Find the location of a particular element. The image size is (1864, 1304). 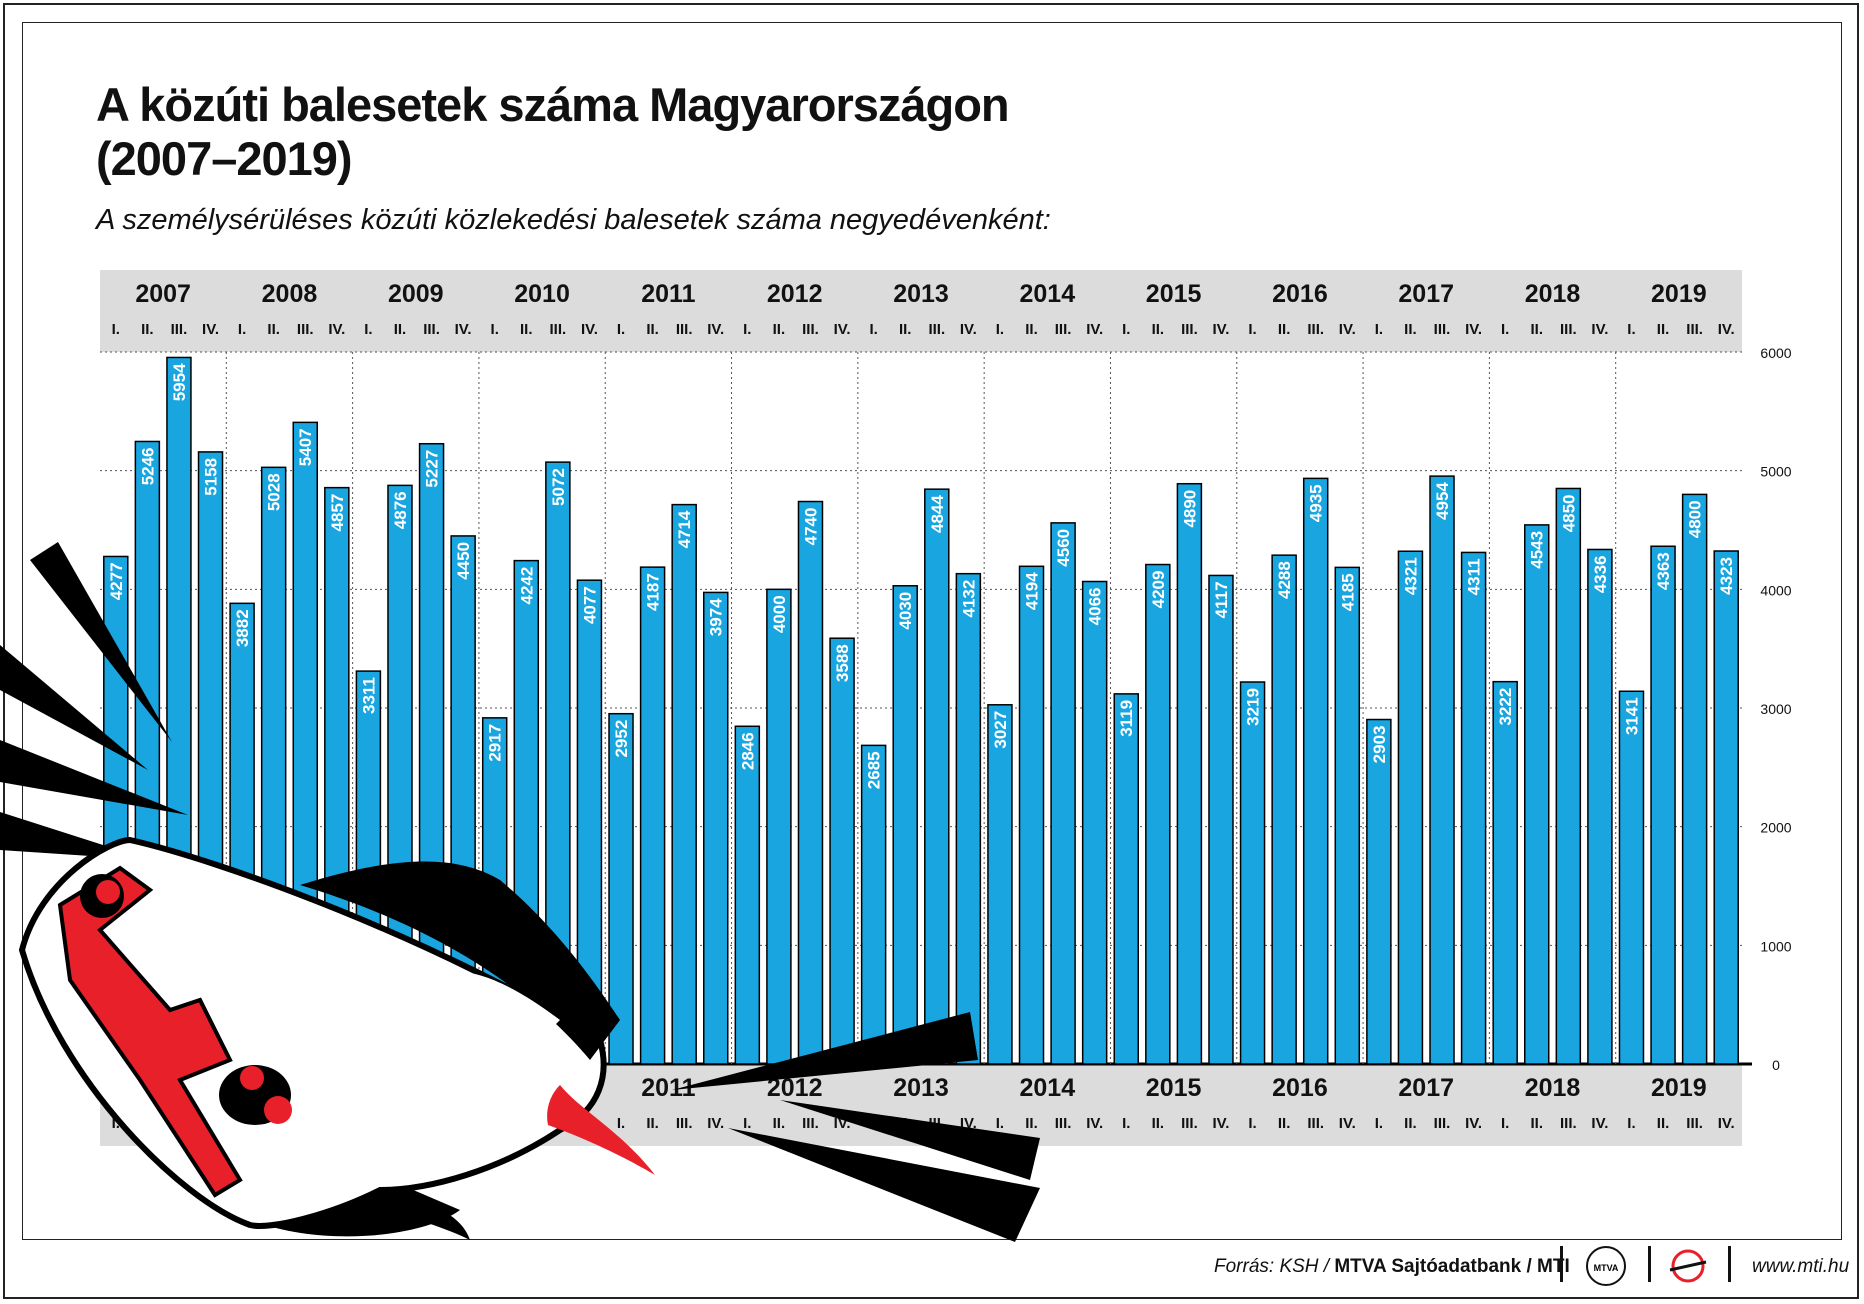

year-label-bottom: 2014 is located at coordinates (1047, 1088).